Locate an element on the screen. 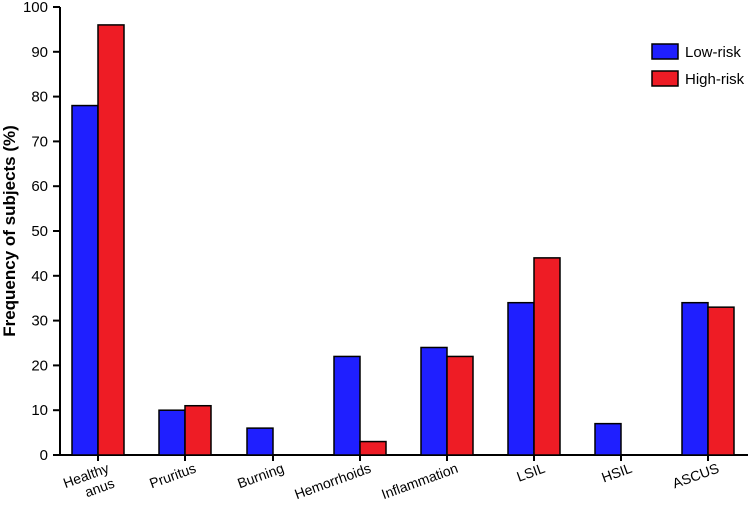 This screenshot has height=514, width=750. y-tick-label-10: 10 is located at coordinates (39, 410).